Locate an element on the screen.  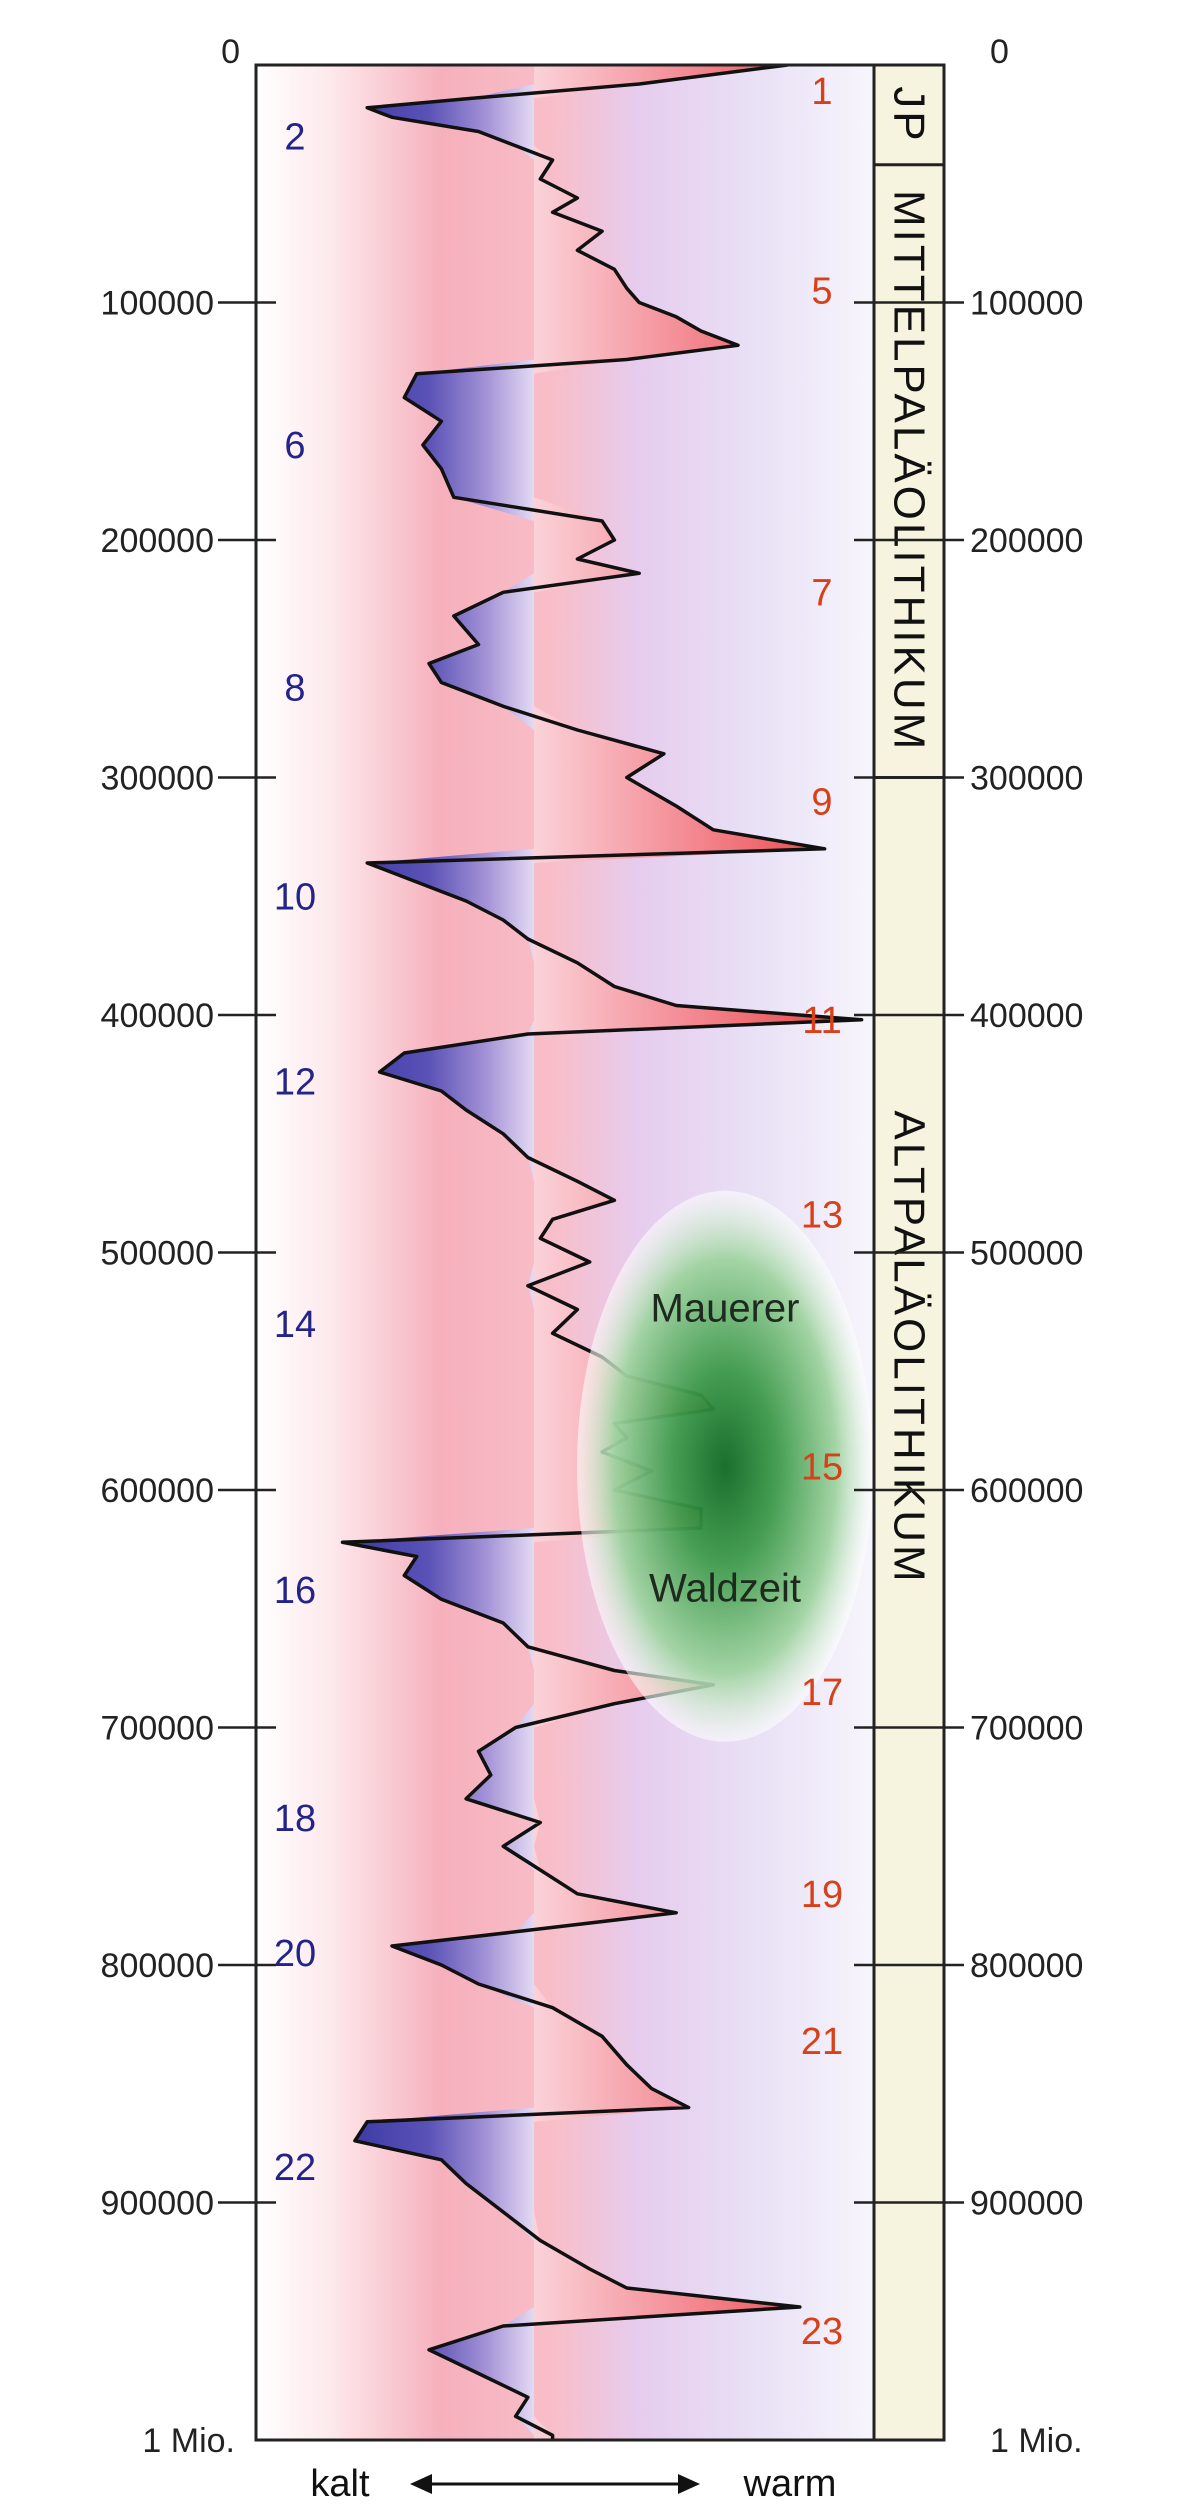
right-tick-label: 0 is located at coordinates (999, 52).